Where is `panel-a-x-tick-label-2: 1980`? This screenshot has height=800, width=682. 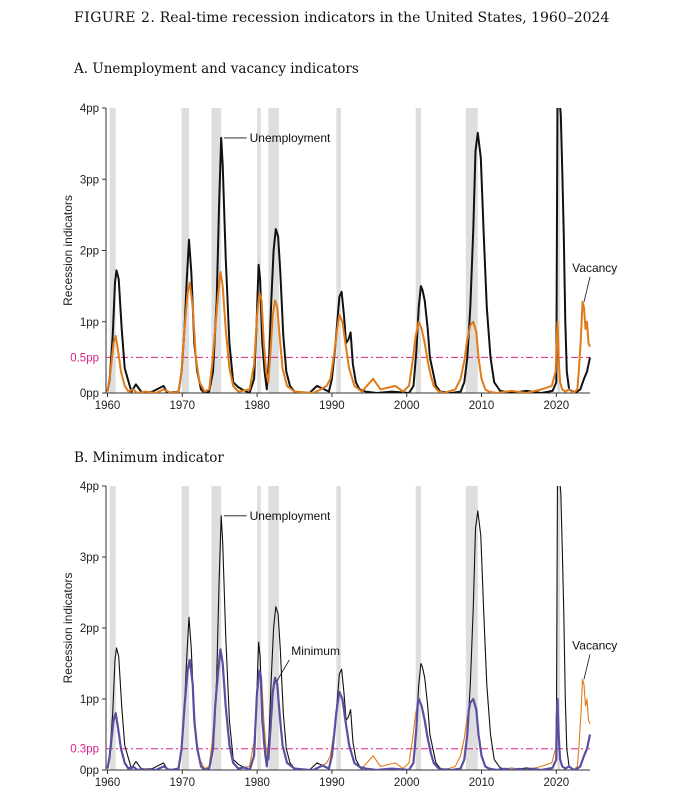 panel-a-x-tick-label-2: 1980 is located at coordinates (257, 406).